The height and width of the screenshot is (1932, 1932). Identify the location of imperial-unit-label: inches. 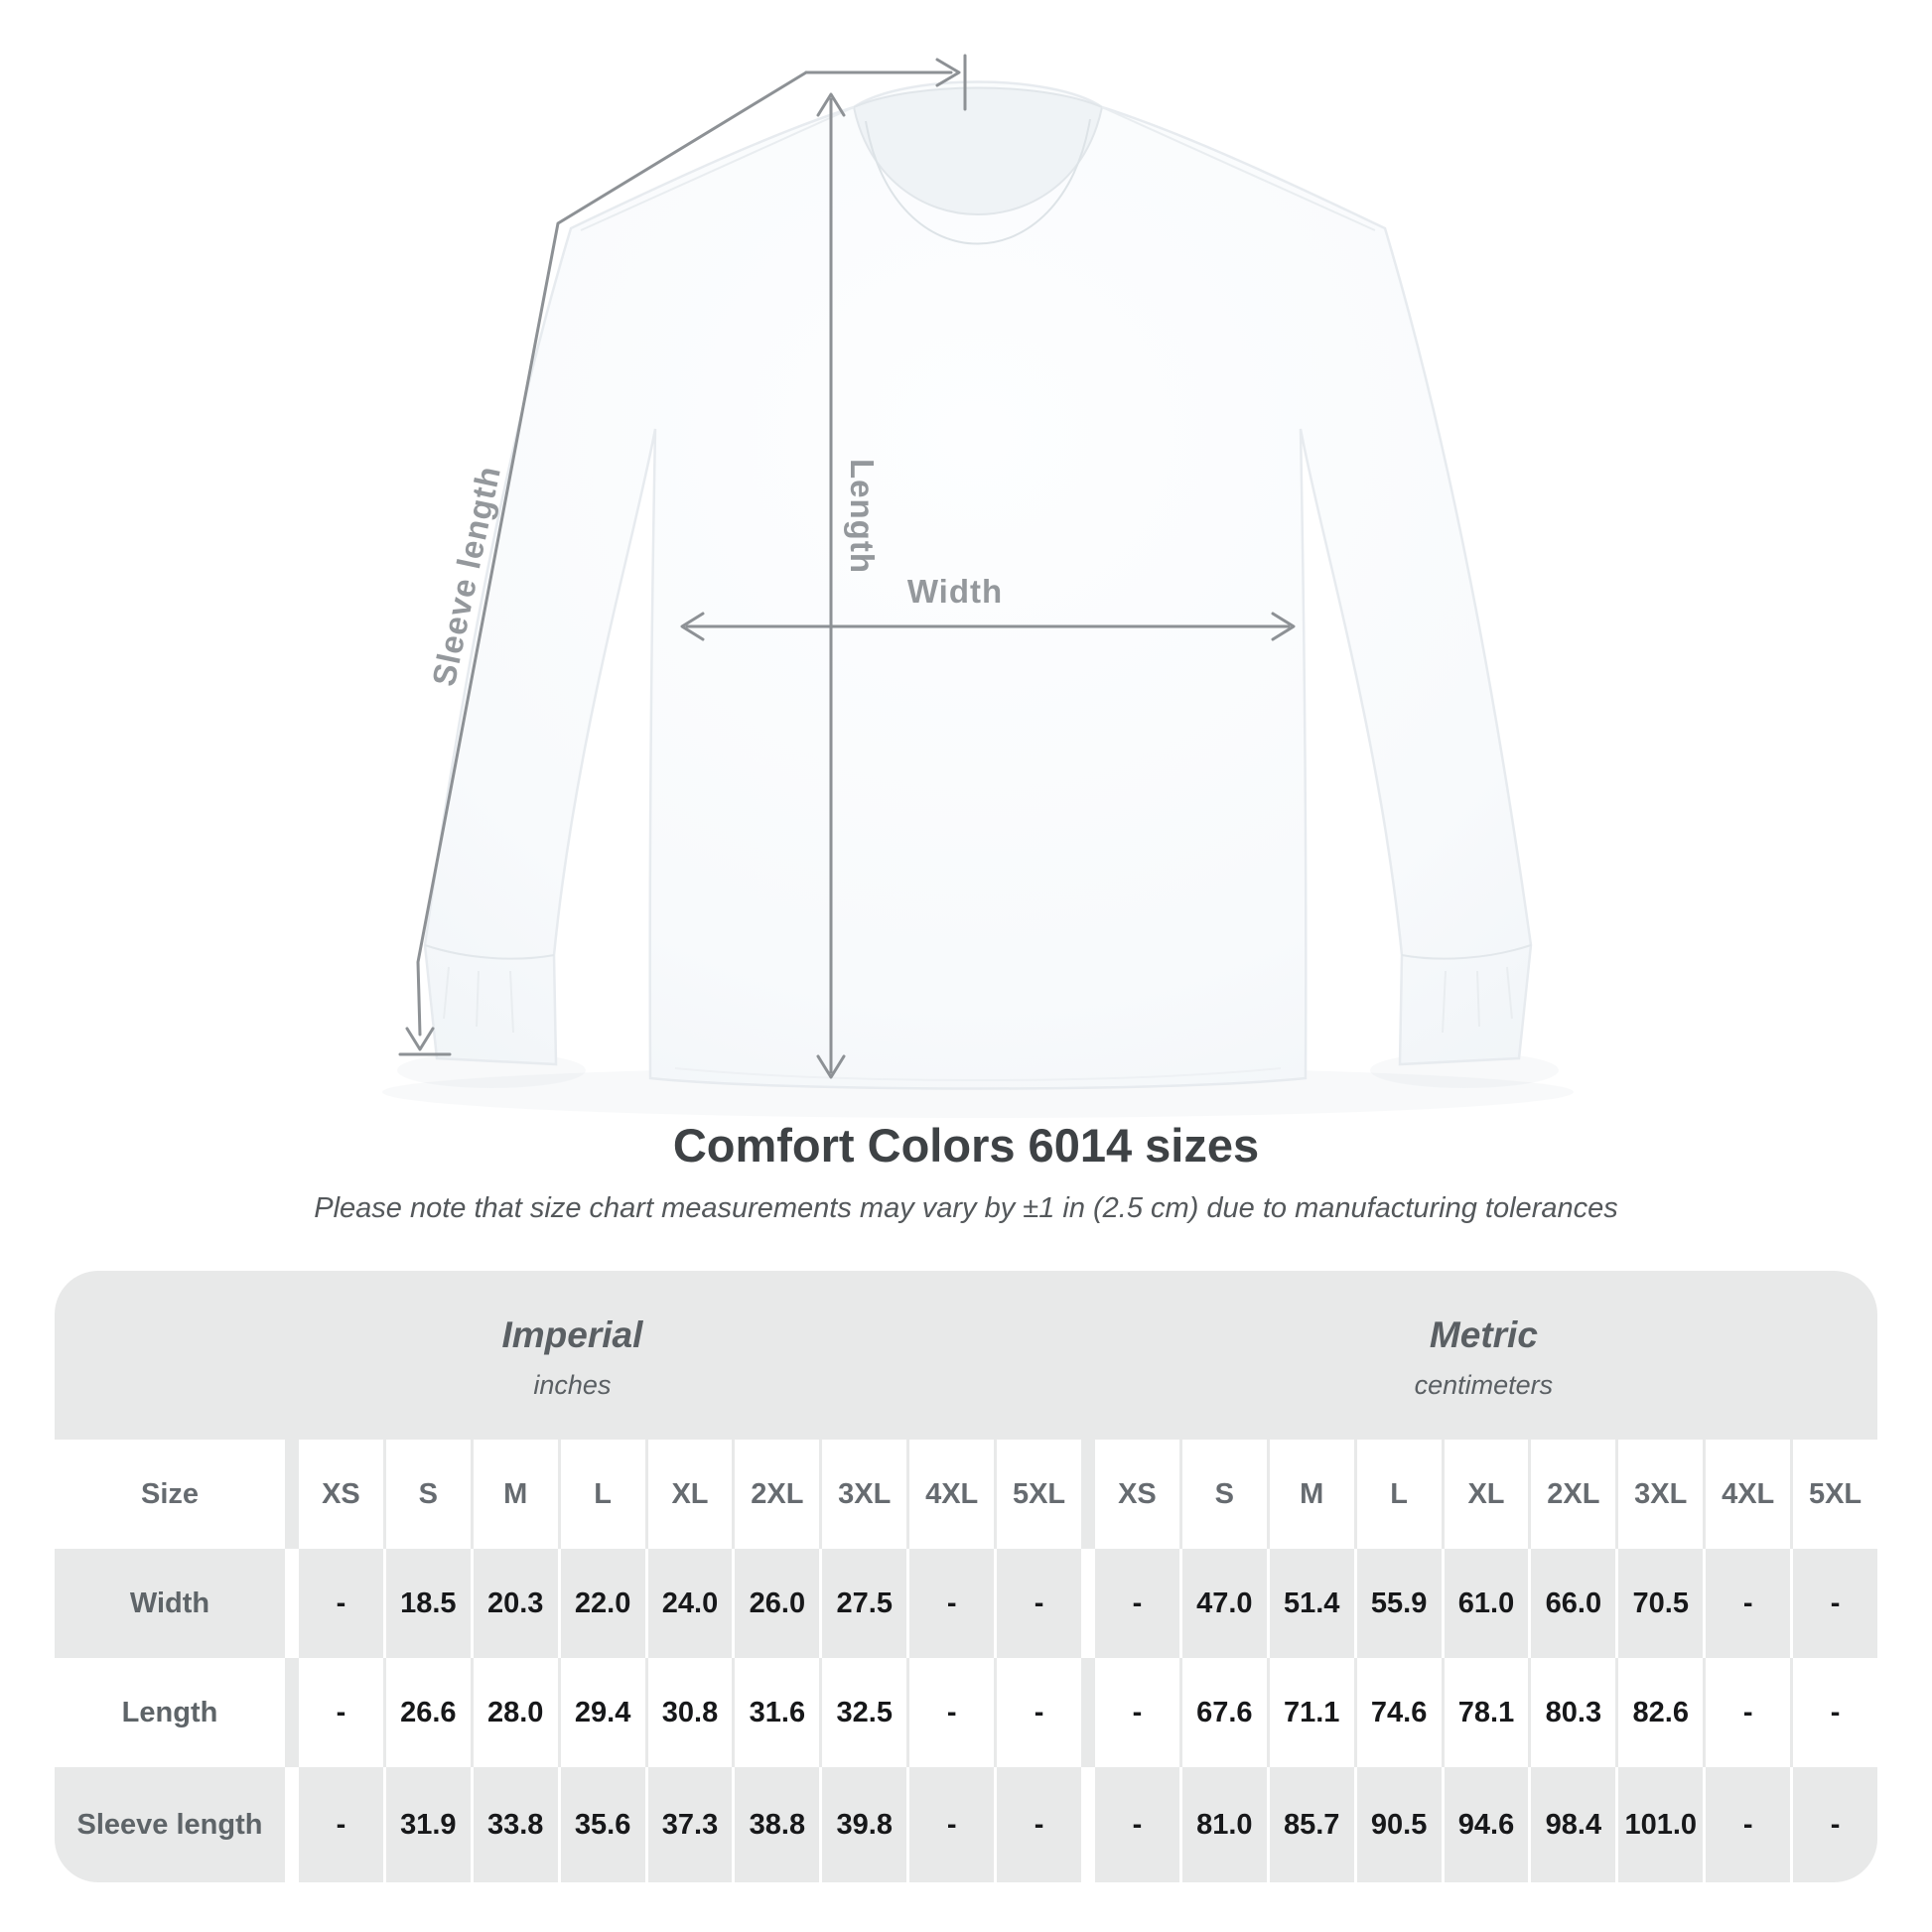
(573, 1385).